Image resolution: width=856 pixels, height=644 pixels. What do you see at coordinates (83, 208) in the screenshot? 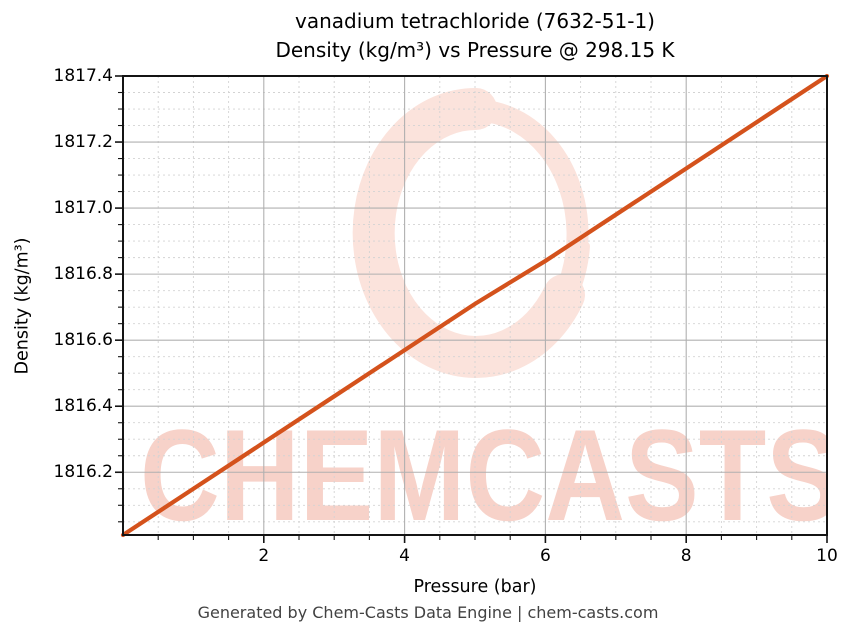
I see `y-tick-label: 1817.0` at bounding box center [83, 208].